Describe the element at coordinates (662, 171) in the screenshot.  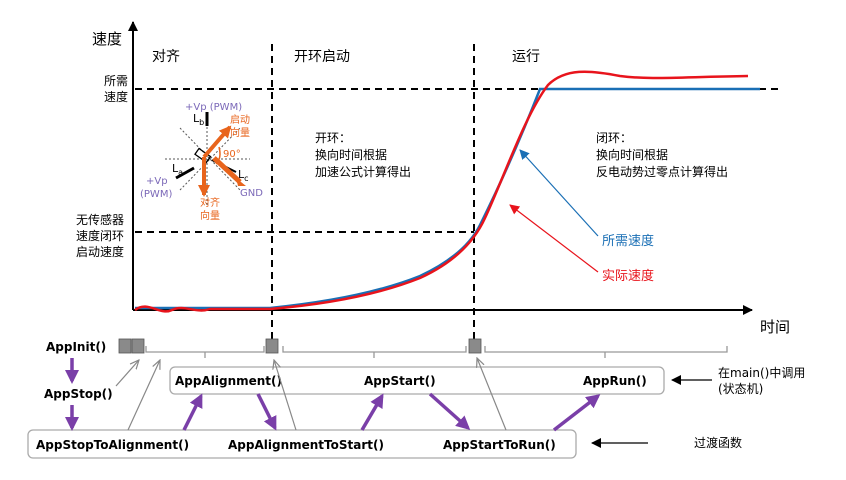
I see `closed-loop-note-line3: 反电动势过零点计算得出` at that location.